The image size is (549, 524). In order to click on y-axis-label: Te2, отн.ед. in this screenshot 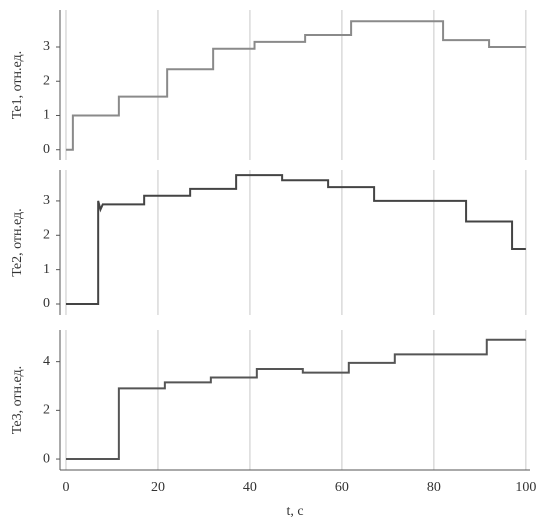, I will do `click(17, 242)`.